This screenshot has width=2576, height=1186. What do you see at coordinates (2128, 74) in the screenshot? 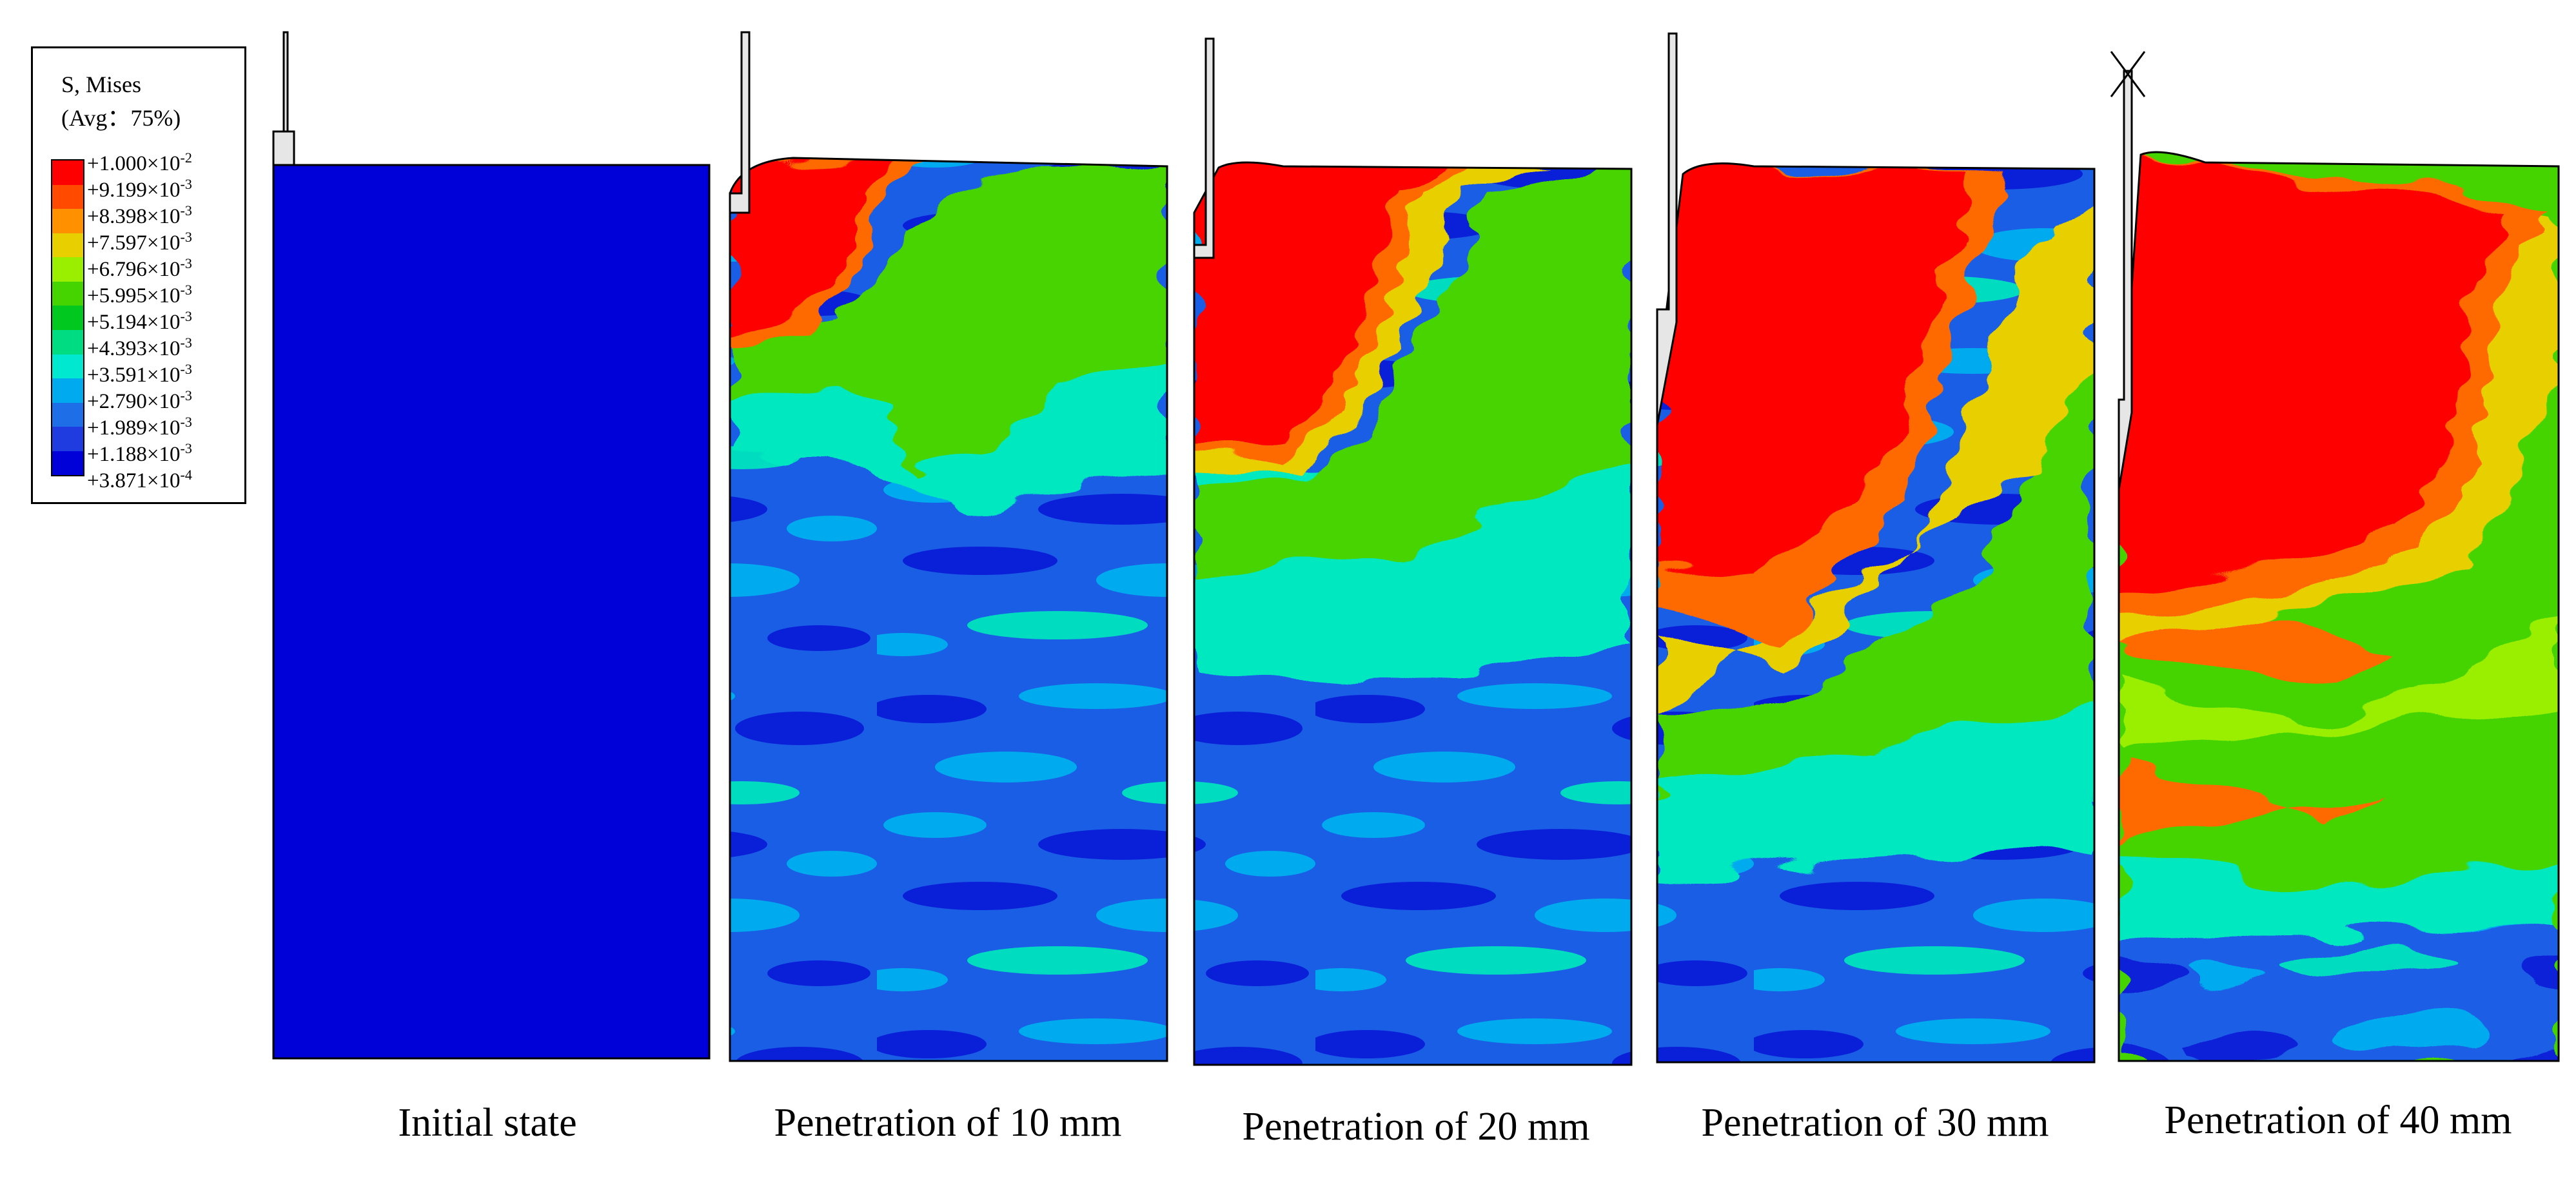
I see `indenter-top-marker` at bounding box center [2128, 74].